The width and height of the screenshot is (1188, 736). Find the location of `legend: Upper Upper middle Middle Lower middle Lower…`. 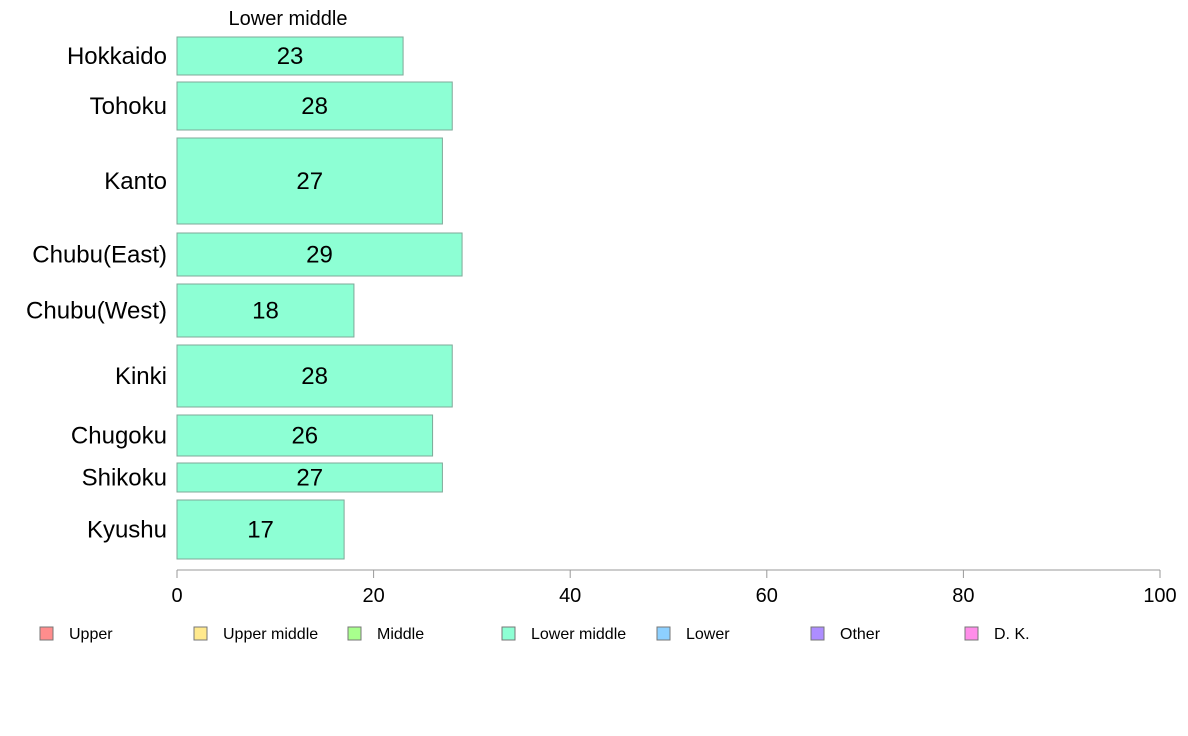

legend: Upper Upper middle Middle Lower middle Lower… is located at coordinates (534, 634).